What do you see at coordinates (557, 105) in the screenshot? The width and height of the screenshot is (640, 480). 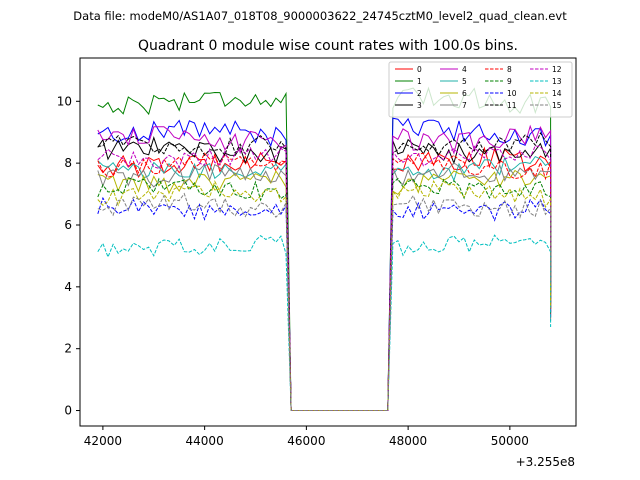 I see `legend-label-15: 15` at bounding box center [557, 105].